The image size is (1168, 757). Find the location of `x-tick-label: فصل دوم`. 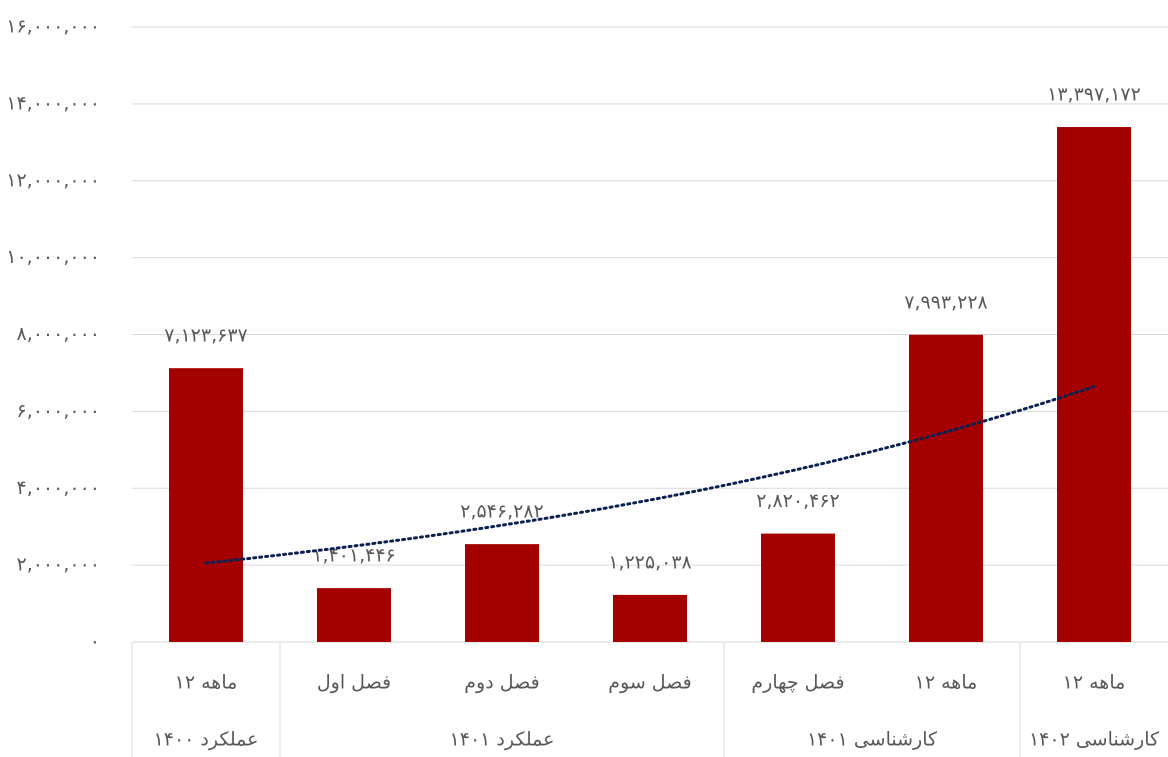

x-tick-label: فصل دوم is located at coordinates (501, 683).